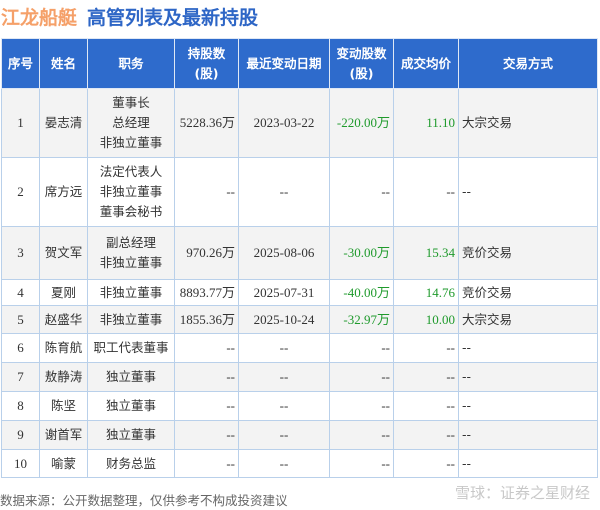  Describe the element at coordinates (426, 292) in the screenshot. I see `cell-price: 14.76` at that location.